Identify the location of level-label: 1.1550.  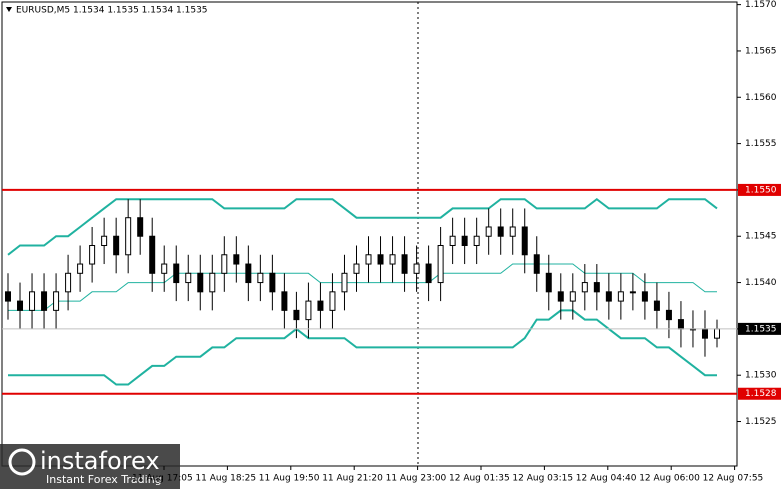
(761, 190).